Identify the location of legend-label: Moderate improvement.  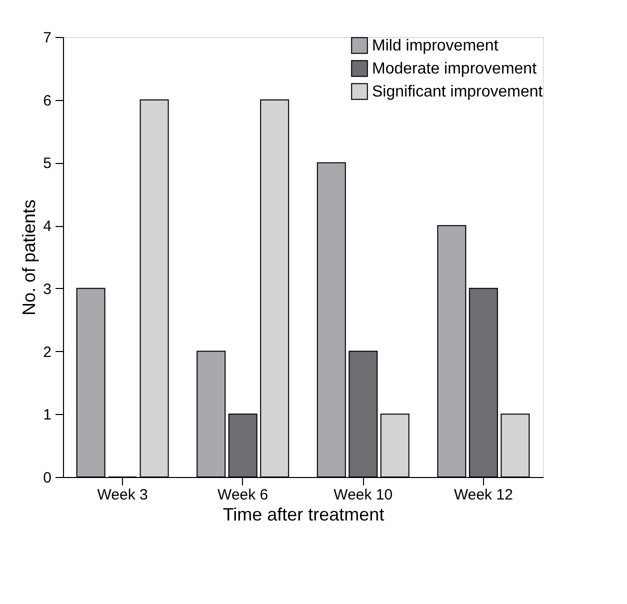
(455, 69).